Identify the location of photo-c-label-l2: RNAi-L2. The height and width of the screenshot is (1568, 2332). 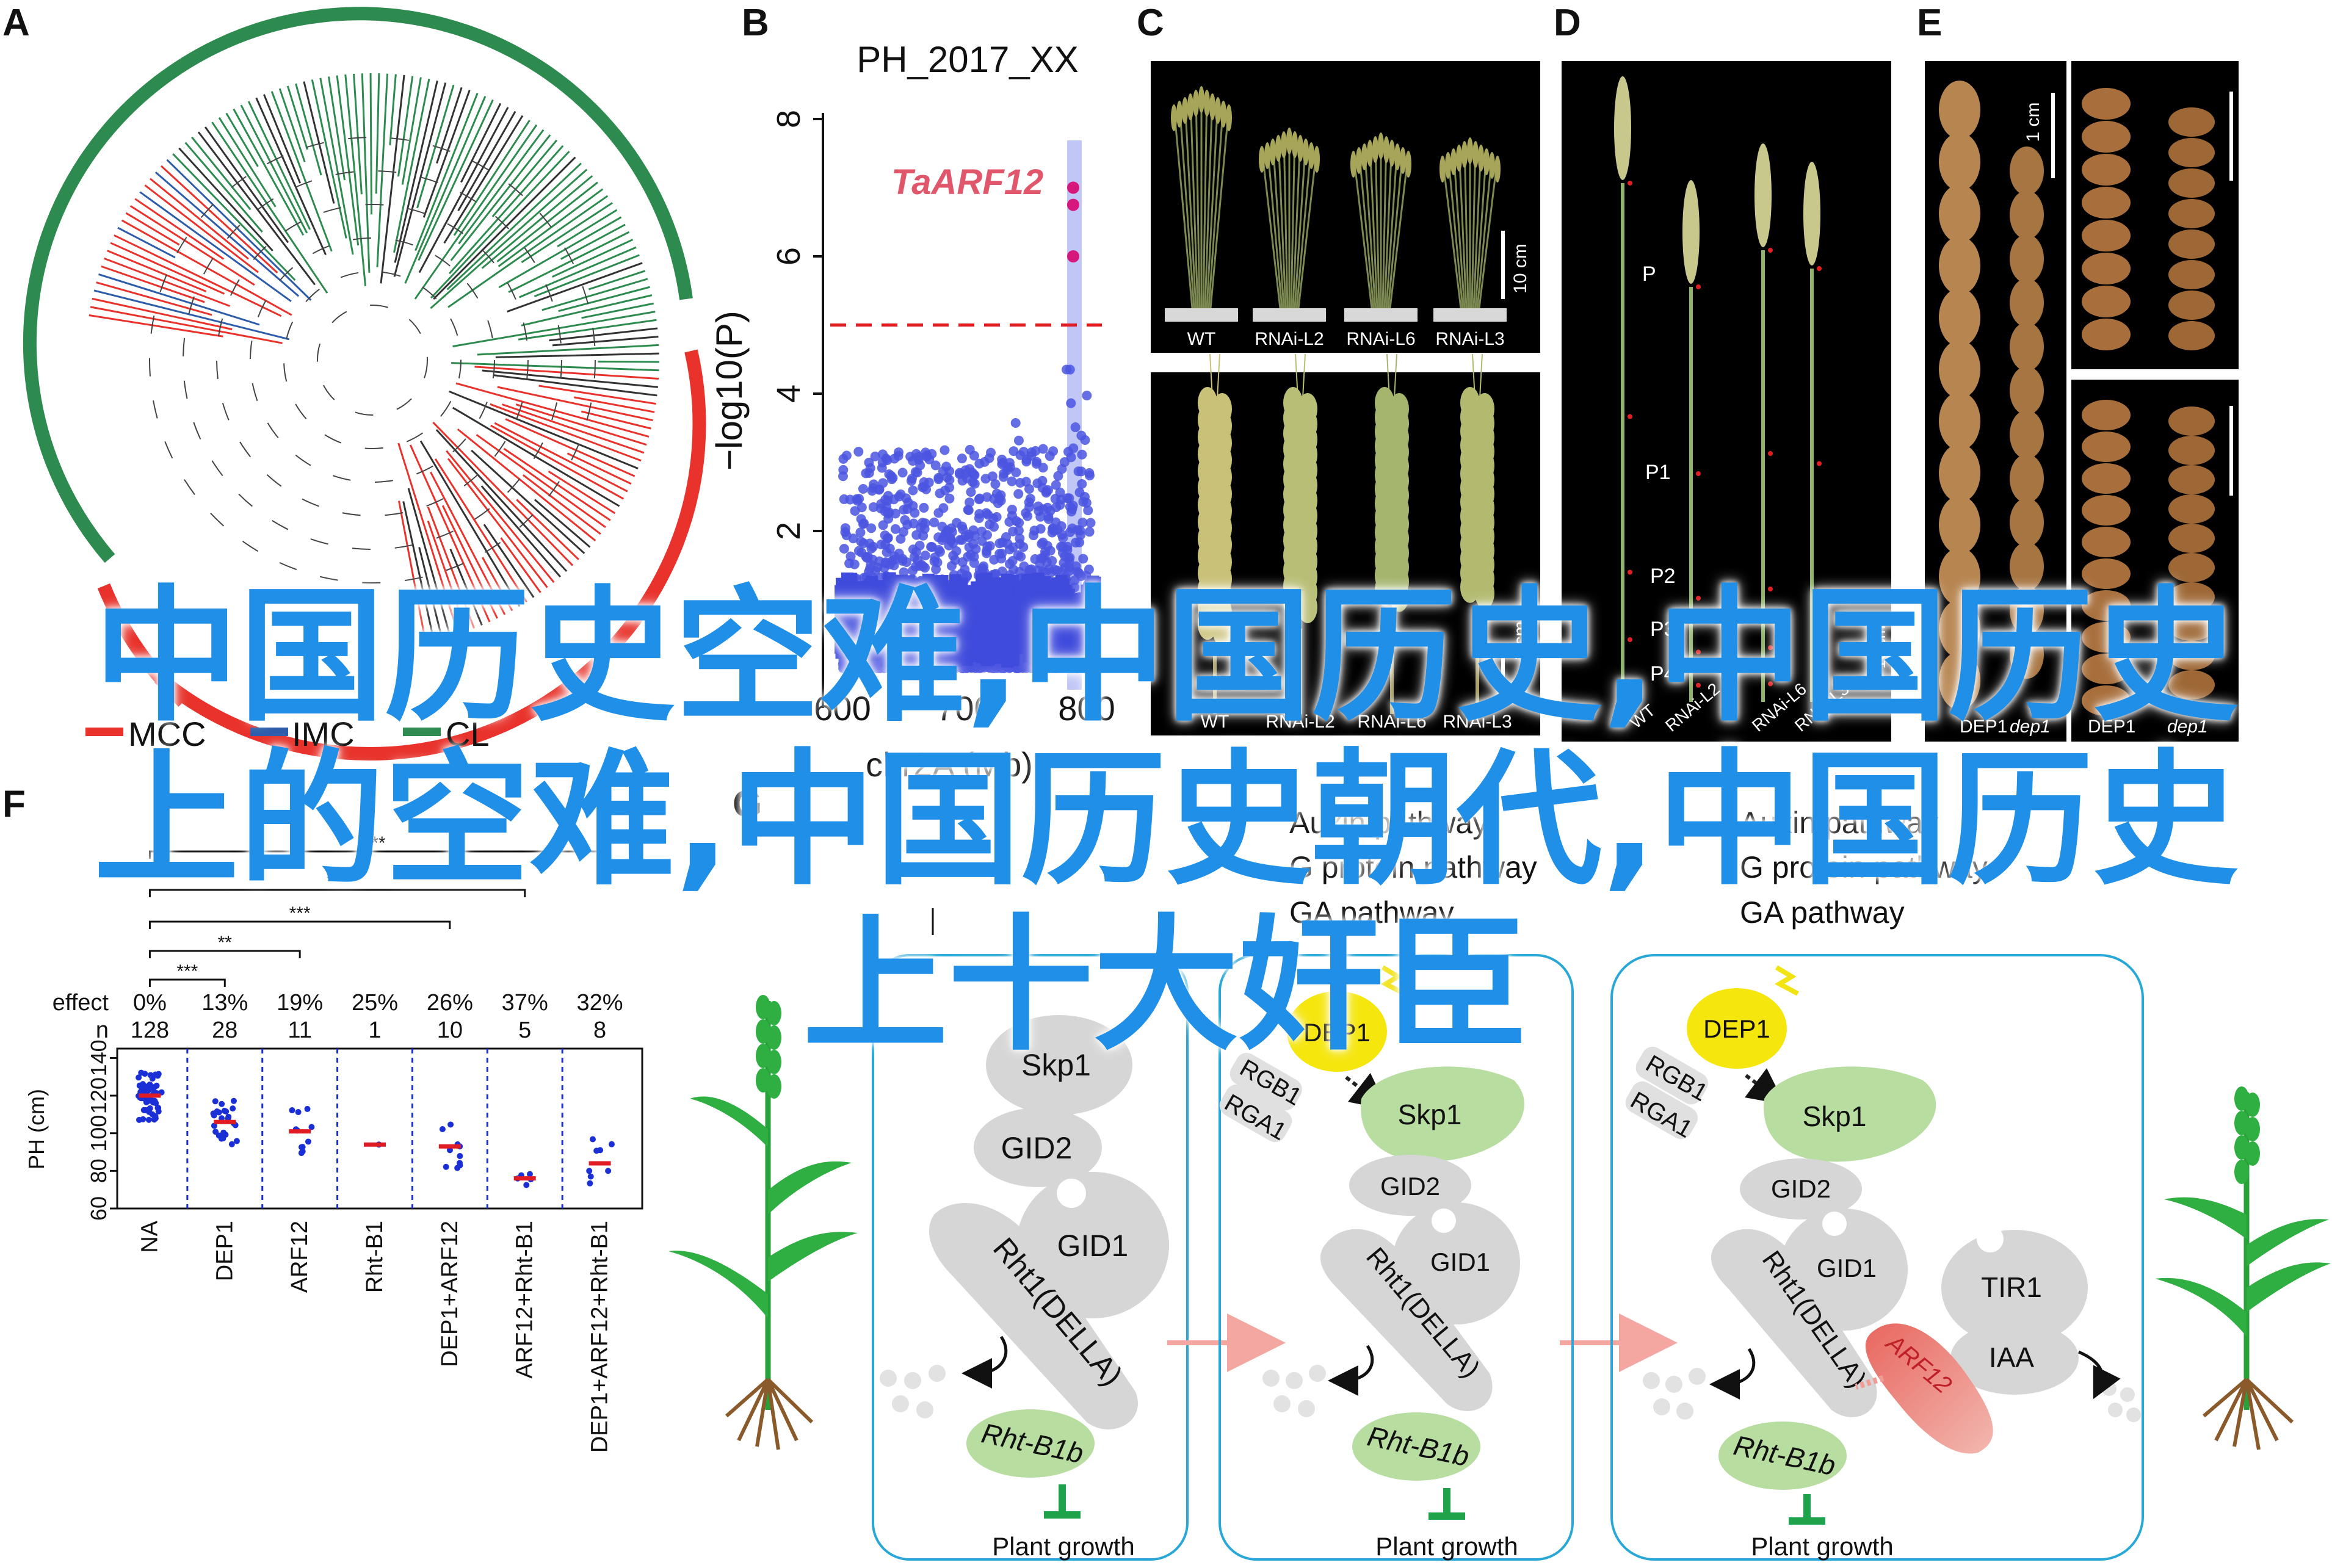
(1289, 339).